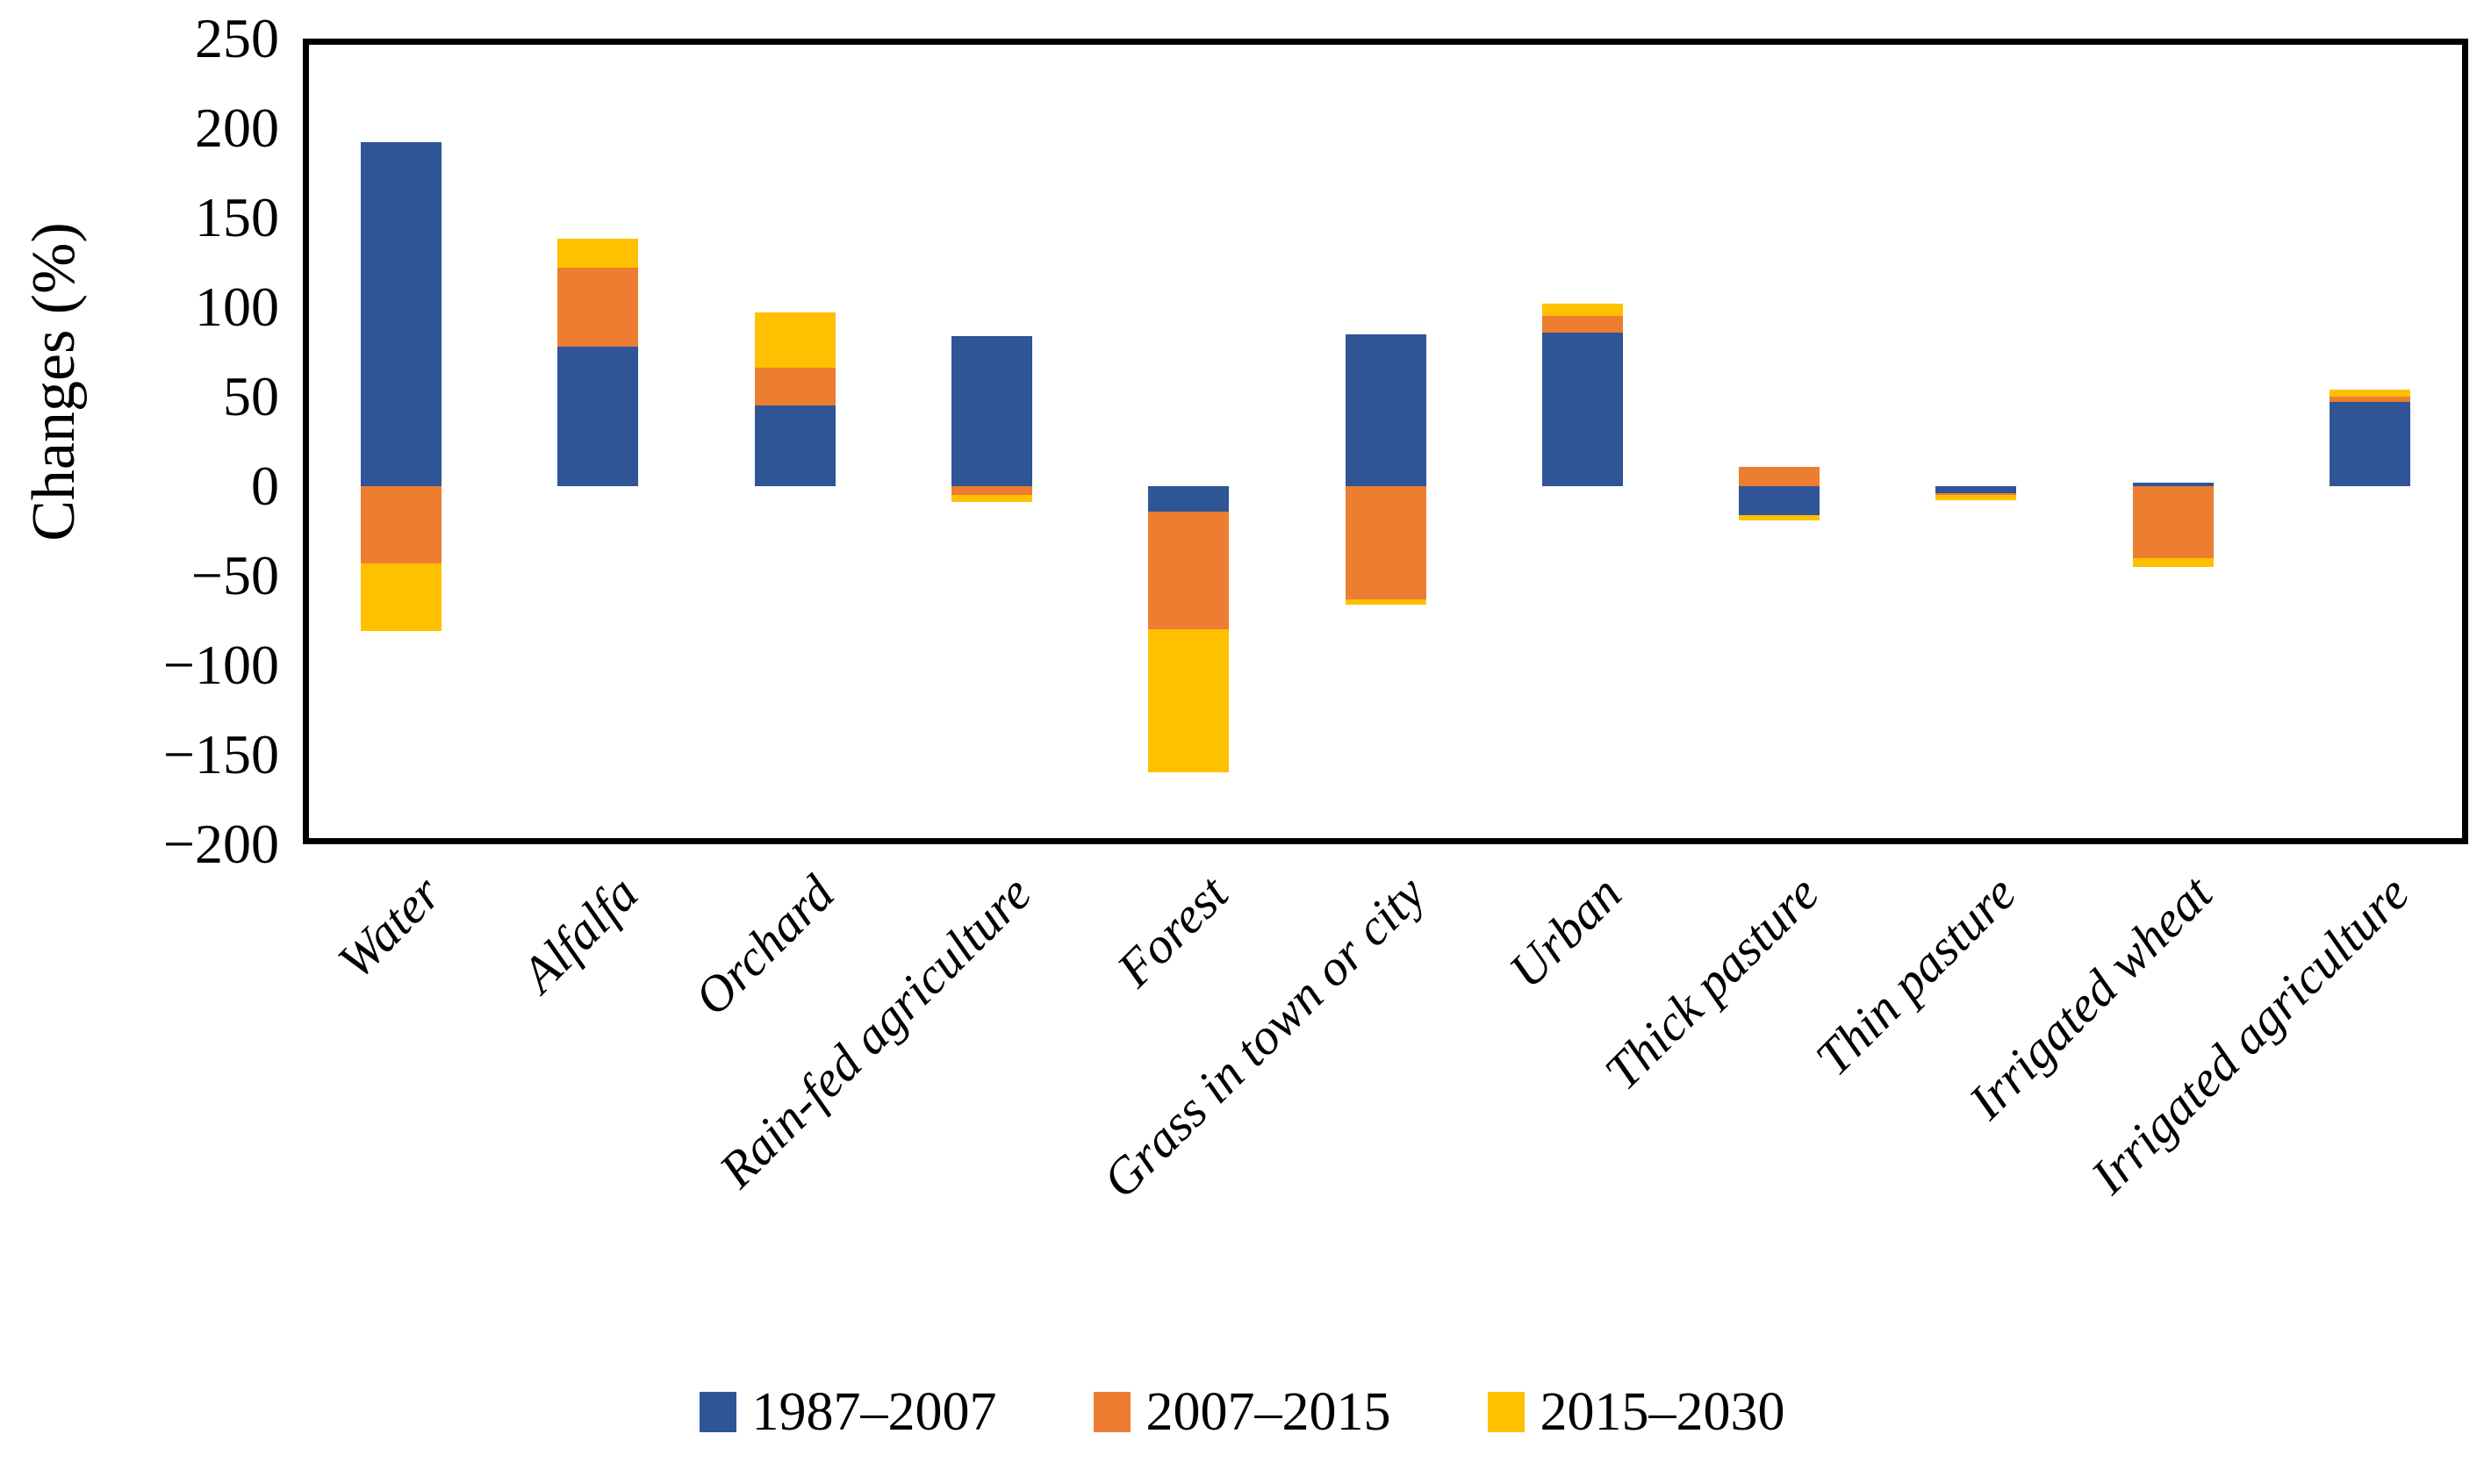 The width and height of the screenshot is (2484, 1484). Describe the element at coordinates (220, 665) in the screenshot. I see `y-axis-tick-label: −100` at that location.